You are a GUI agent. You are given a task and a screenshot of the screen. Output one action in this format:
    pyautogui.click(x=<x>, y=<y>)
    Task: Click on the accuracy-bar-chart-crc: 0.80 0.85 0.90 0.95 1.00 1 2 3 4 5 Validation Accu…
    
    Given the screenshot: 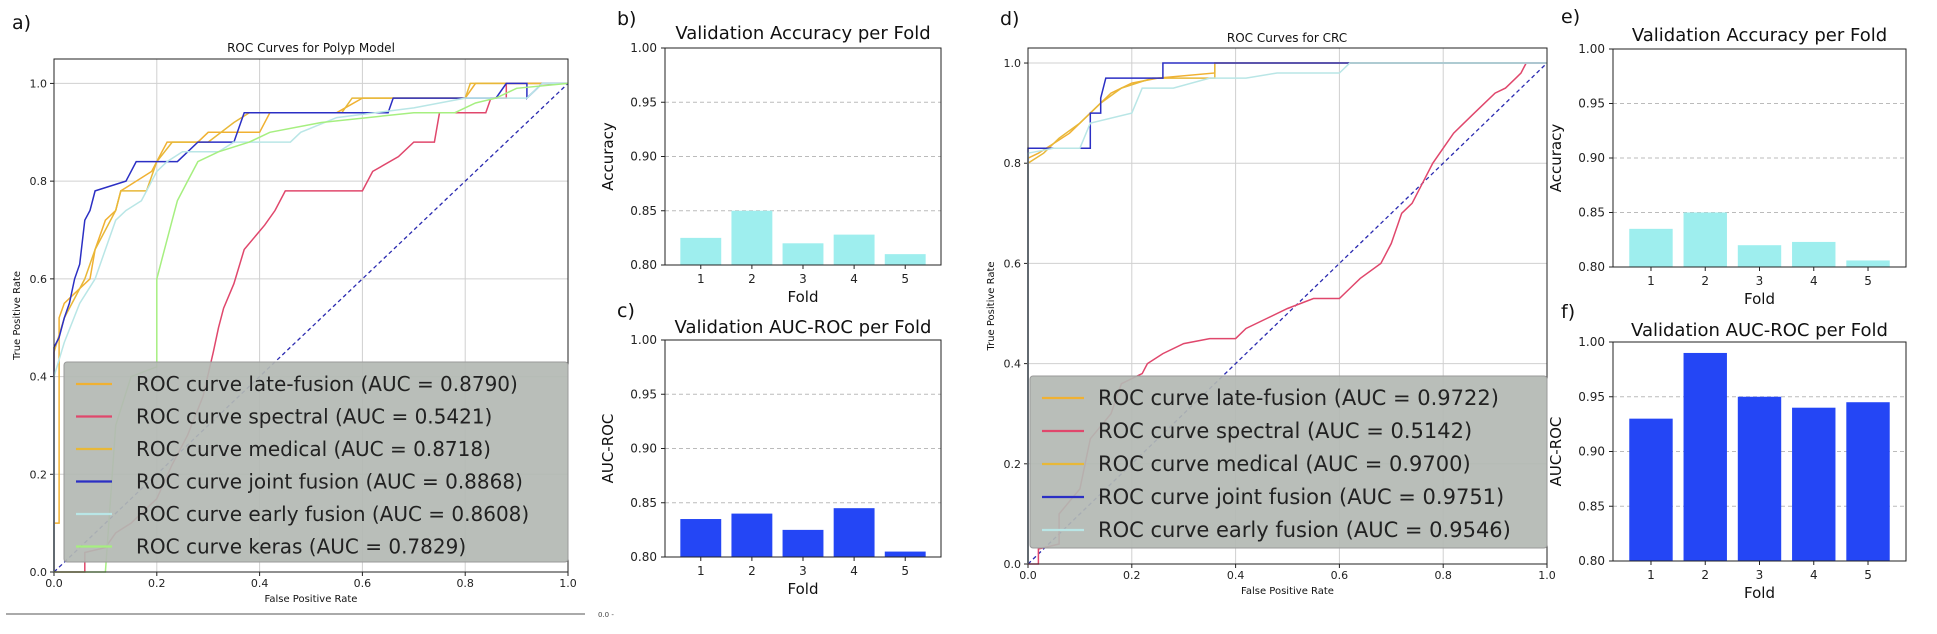 What is the action you would take?
    pyautogui.click(x=1727, y=166)
    